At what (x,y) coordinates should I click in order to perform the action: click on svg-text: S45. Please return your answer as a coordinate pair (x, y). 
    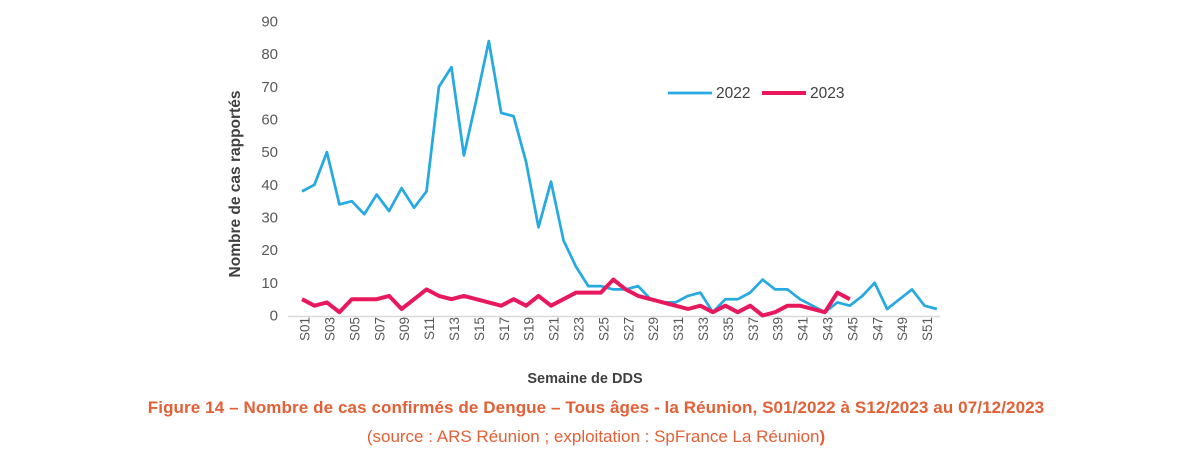
    Looking at the image, I should click on (852, 329).